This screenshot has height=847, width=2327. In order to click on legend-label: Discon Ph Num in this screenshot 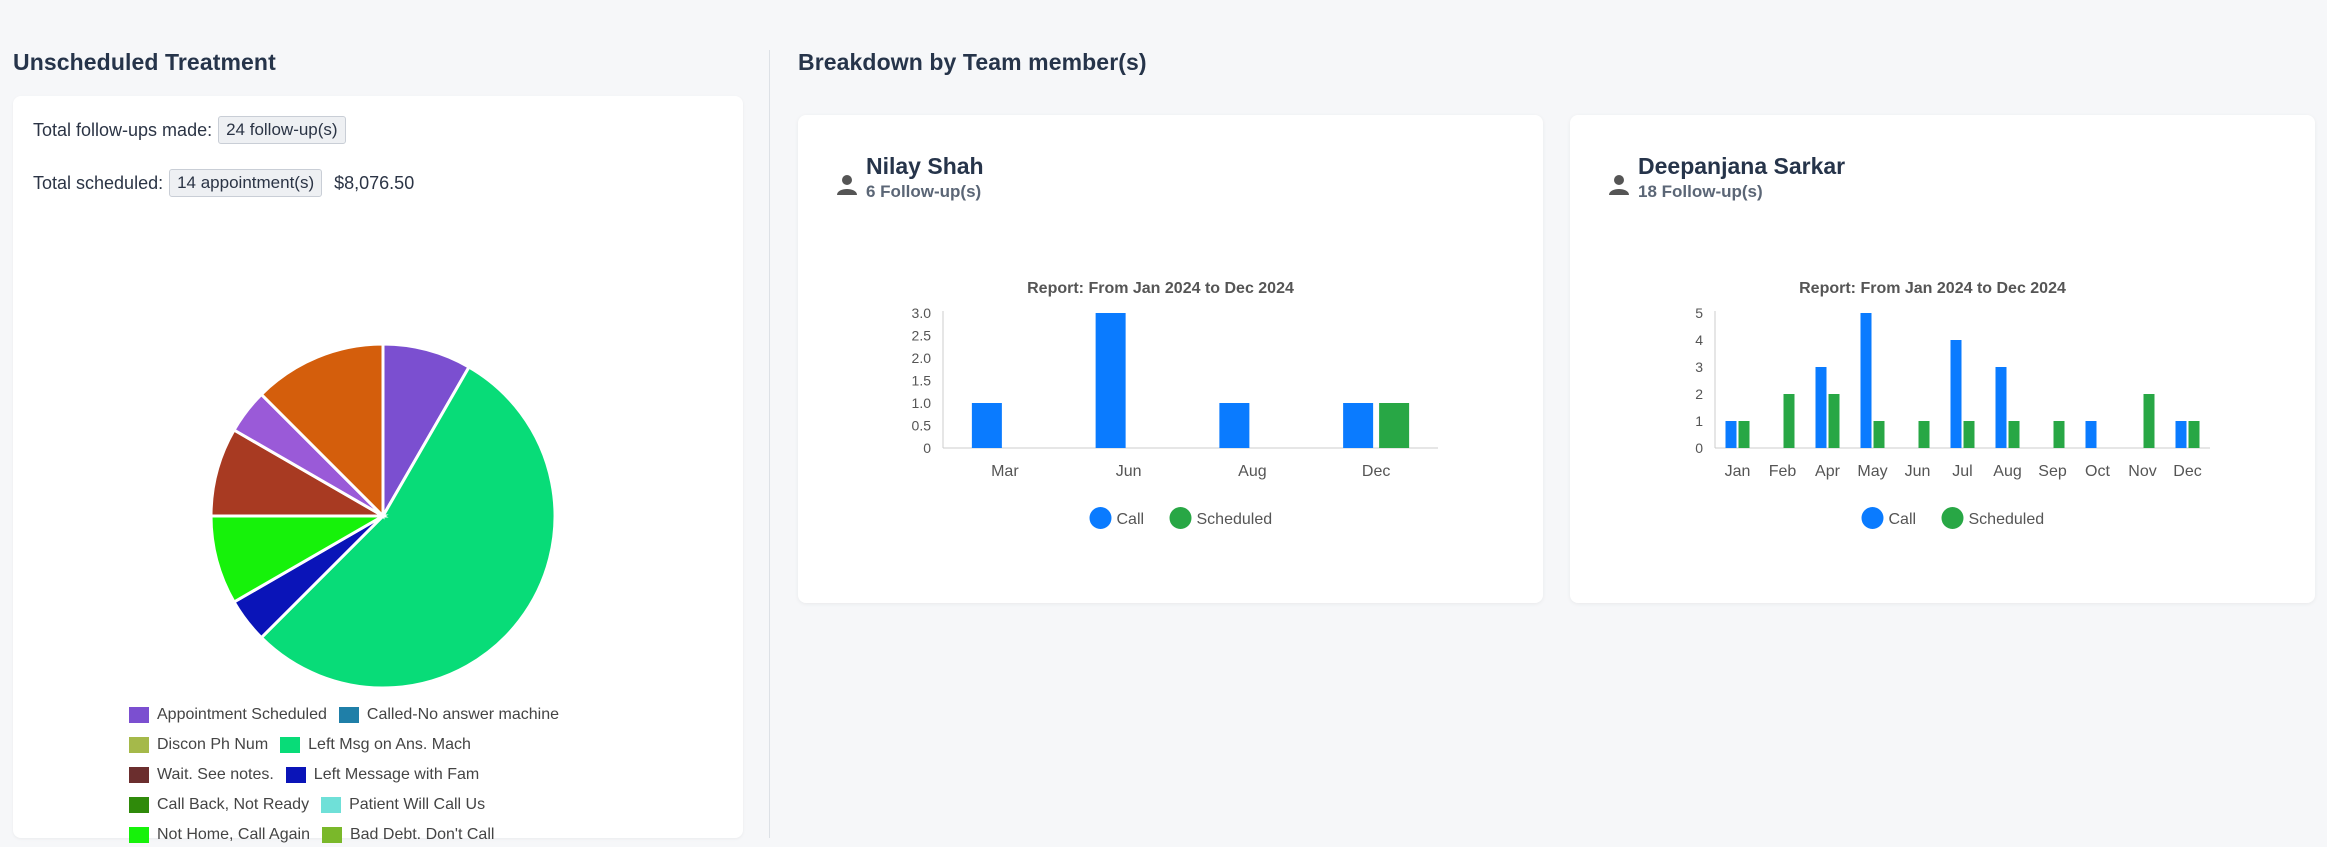, I will do `click(213, 744)`.